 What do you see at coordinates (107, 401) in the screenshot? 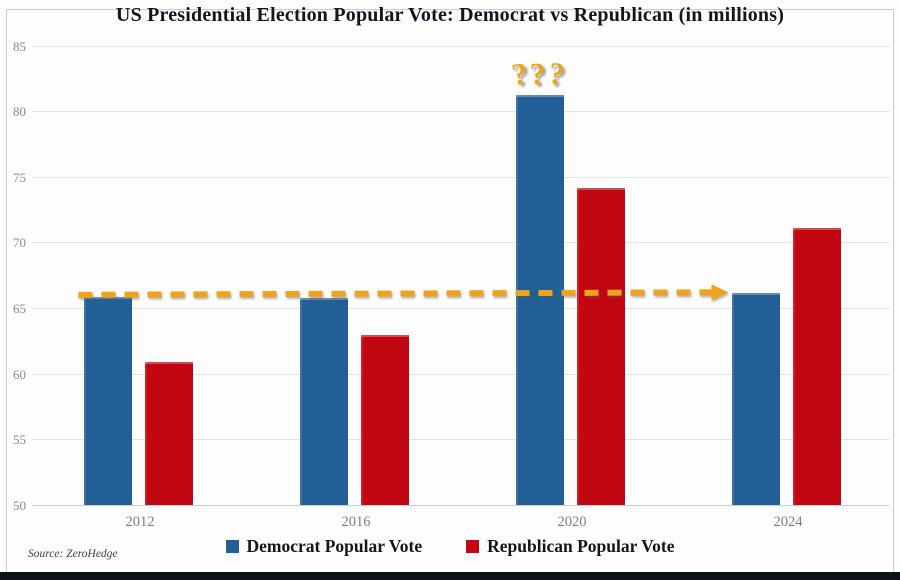
I see `bar-democrat-2012` at bounding box center [107, 401].